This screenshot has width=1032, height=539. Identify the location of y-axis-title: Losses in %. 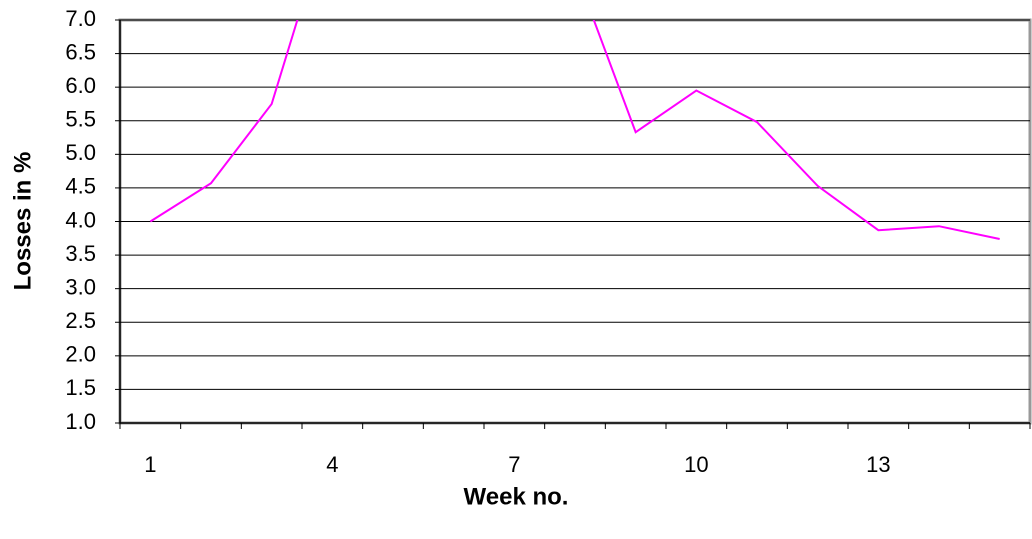
(22, 221).